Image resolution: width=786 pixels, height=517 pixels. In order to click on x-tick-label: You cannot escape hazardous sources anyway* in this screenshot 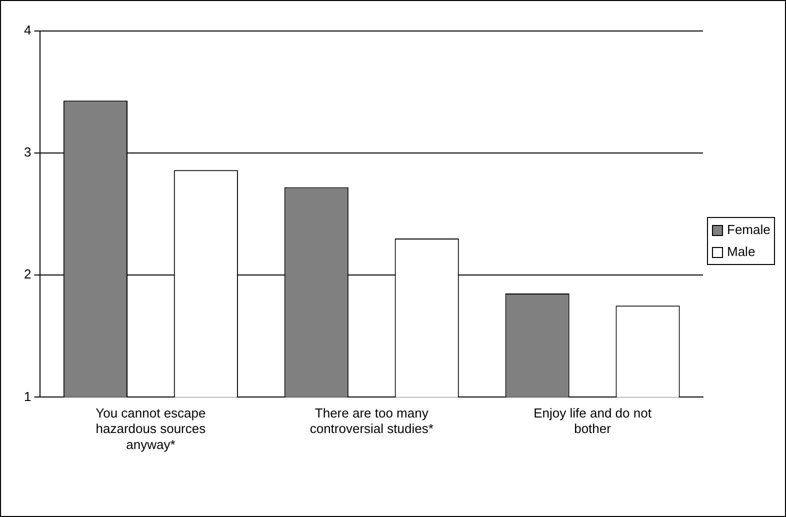, I will do `click(151, 429)`.